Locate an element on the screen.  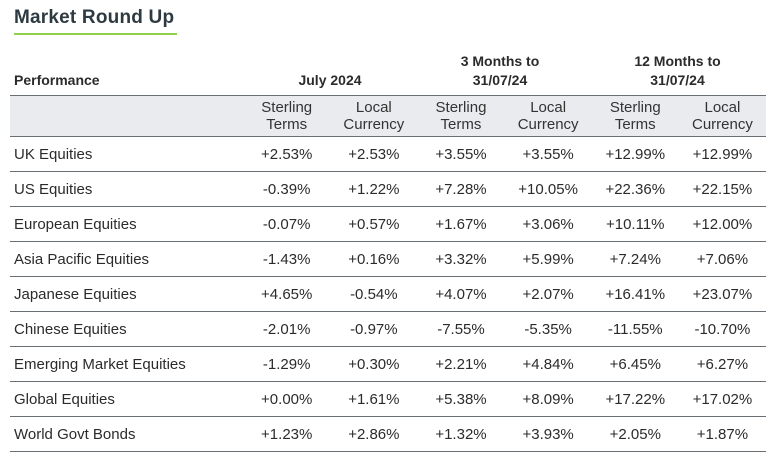
table-cell: +7.06% is located at coordinates (722, 259).